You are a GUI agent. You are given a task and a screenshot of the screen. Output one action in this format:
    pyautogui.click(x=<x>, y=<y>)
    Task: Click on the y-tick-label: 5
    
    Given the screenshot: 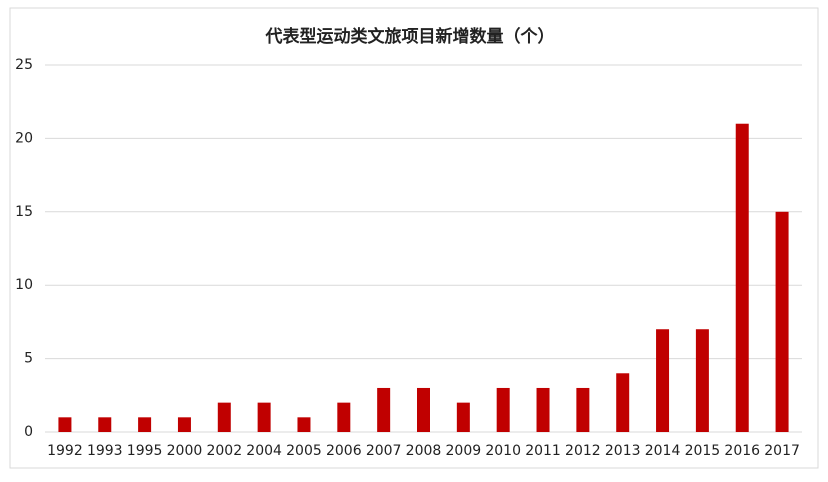 What is the action you would take?
    pyautogui.click(x=28, y=359)
    